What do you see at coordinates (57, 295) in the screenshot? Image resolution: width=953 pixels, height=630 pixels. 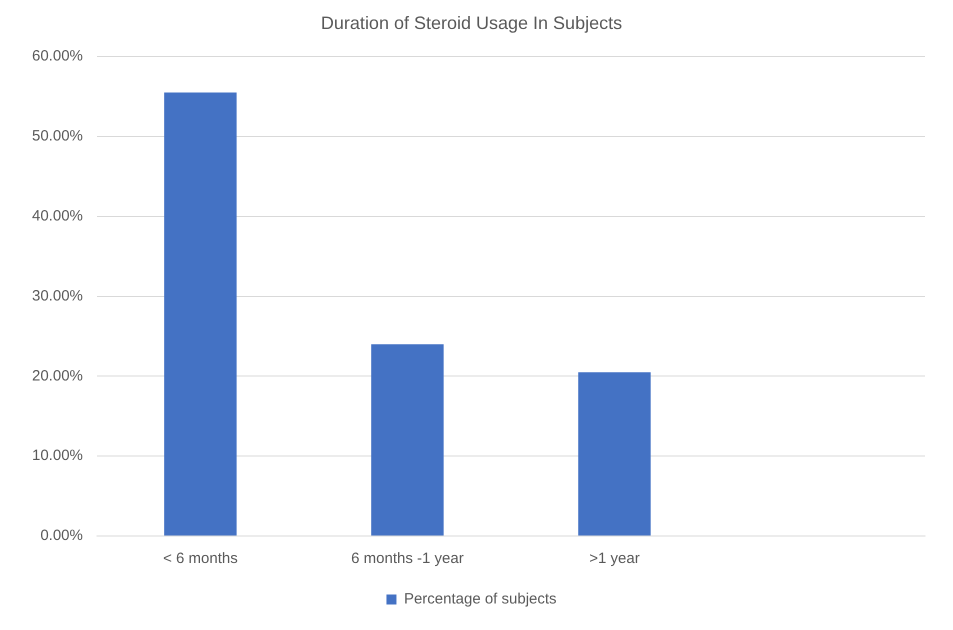 I see `y-tick-label: 30.00%` at bounding box center [57, 295].